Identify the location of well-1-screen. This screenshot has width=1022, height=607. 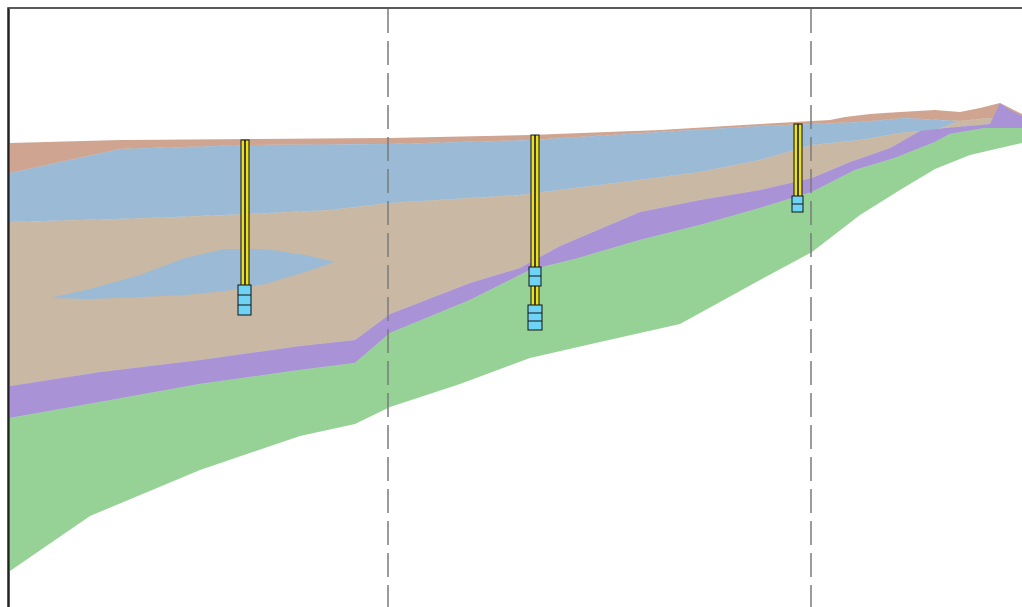
(244, 300).